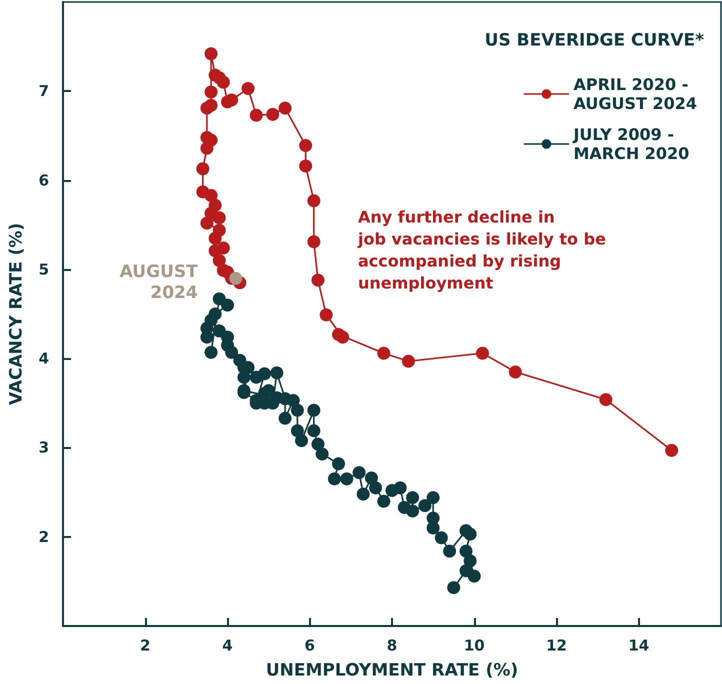 The image size is (722, 684). What do you see at coordinates (43, 269) in the screenshot?
I see `y-tick-label: 5` at bounding box center [43, 269].